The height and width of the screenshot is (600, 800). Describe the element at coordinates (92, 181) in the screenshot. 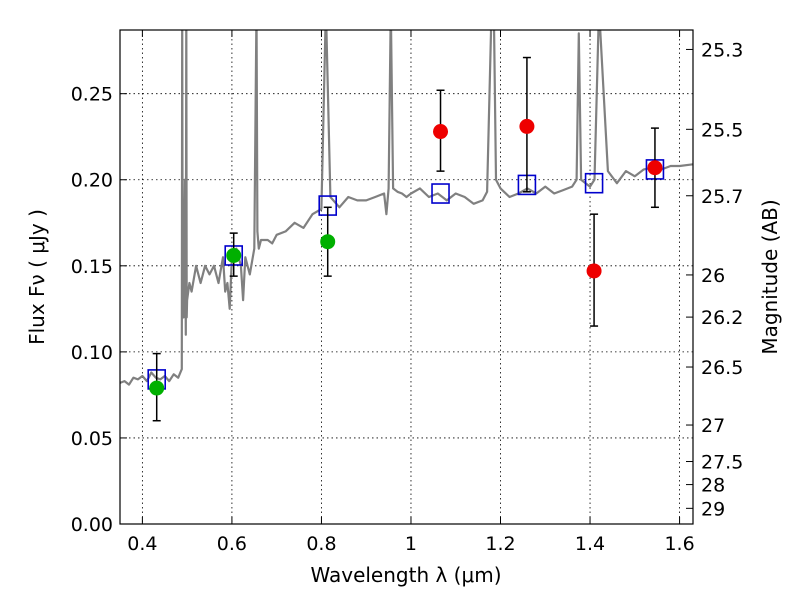

I see `y-tick-label: 0.20` at that location.